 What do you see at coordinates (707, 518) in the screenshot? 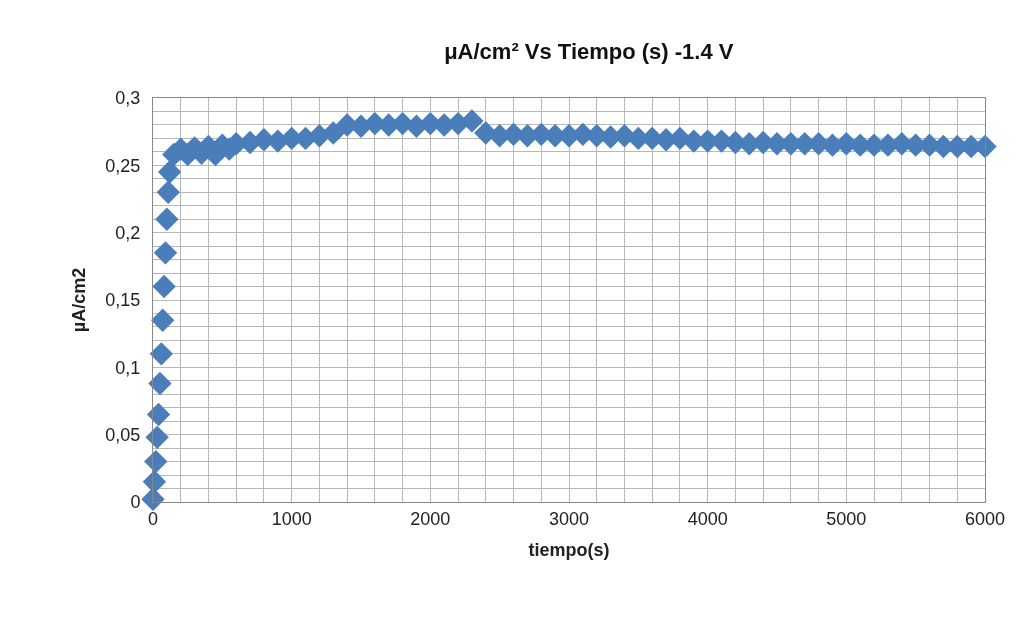
I see `x-tick-label: 4000` at bounding box center [707, 518].